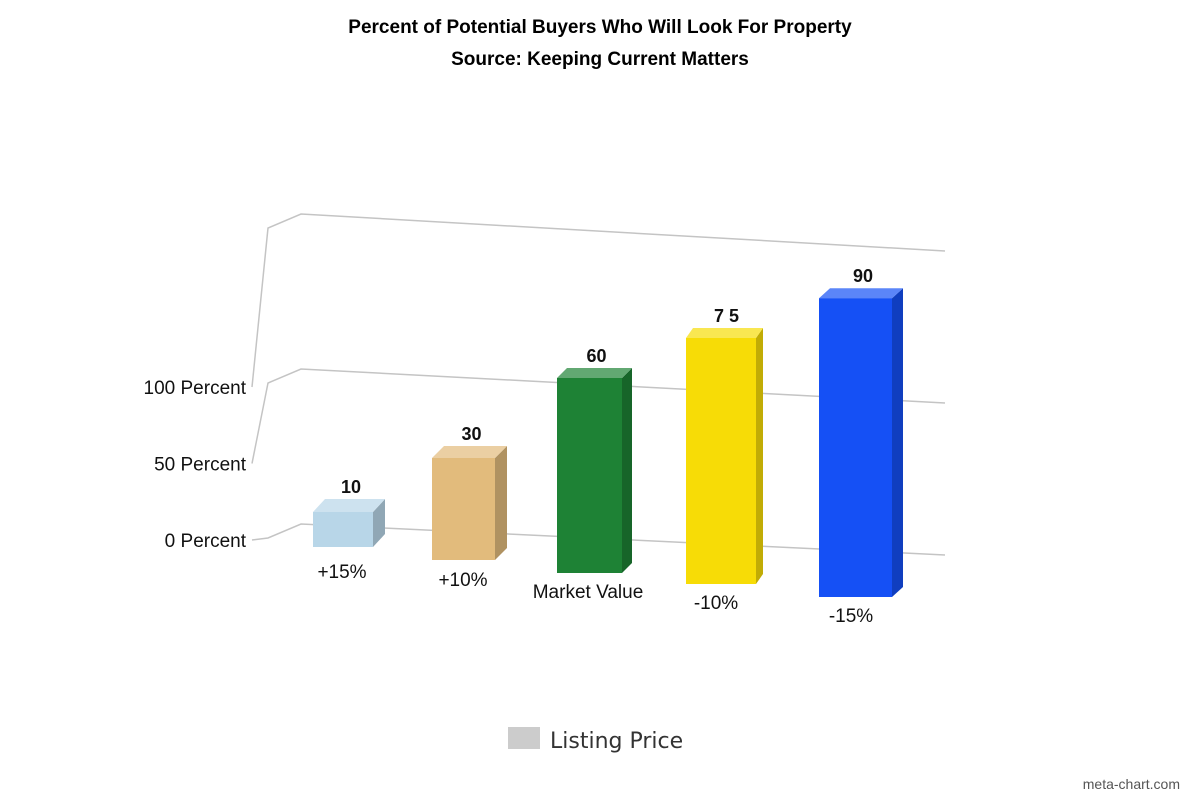  What do you see at coordinates (598, 300) in the screenshot?
I see `gridline` at bounding box center [598, 300].